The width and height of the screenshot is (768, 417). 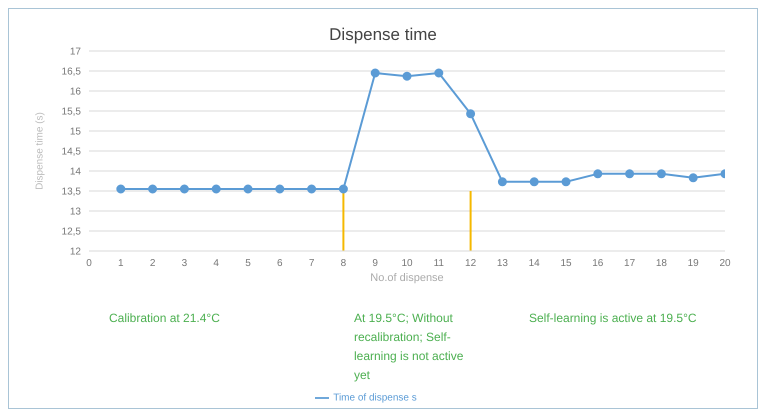 What do you see at coordinates (409, 347) in the screenshot?
I see `text: At 19.5°C; Without recalibration; Self-learning is not active yet` at bounding box center [409, 347].